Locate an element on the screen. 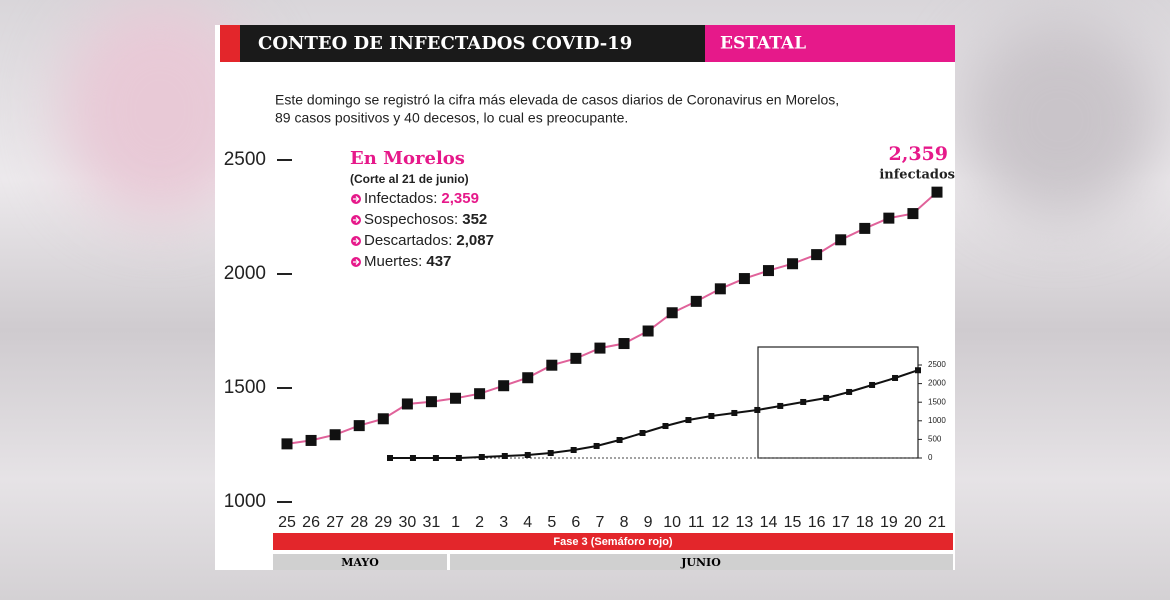  x-tick-label: 27 is located at coordinates (335, 522).